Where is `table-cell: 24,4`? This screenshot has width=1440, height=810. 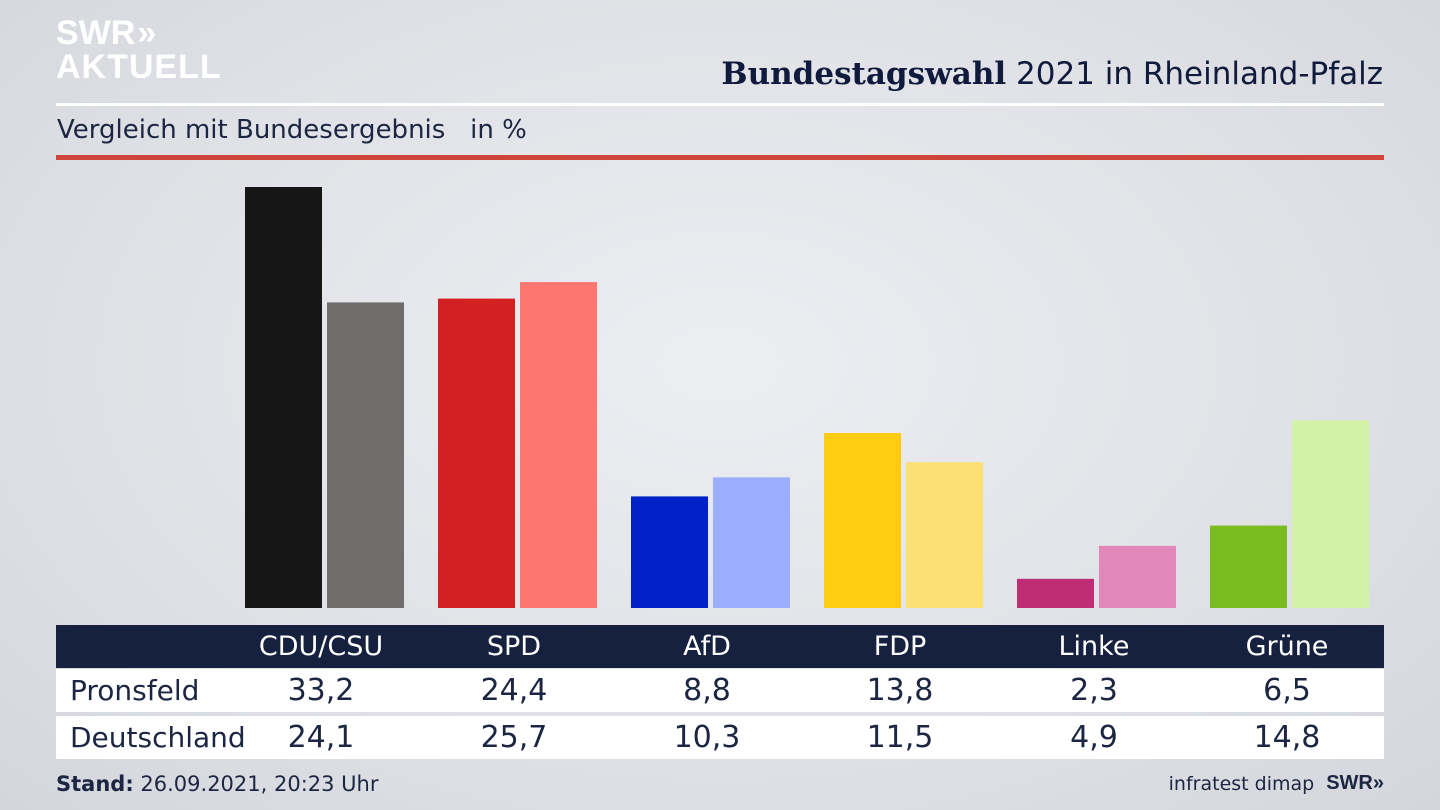 table-cell: 24,4 is located at coordinates (514, 690).